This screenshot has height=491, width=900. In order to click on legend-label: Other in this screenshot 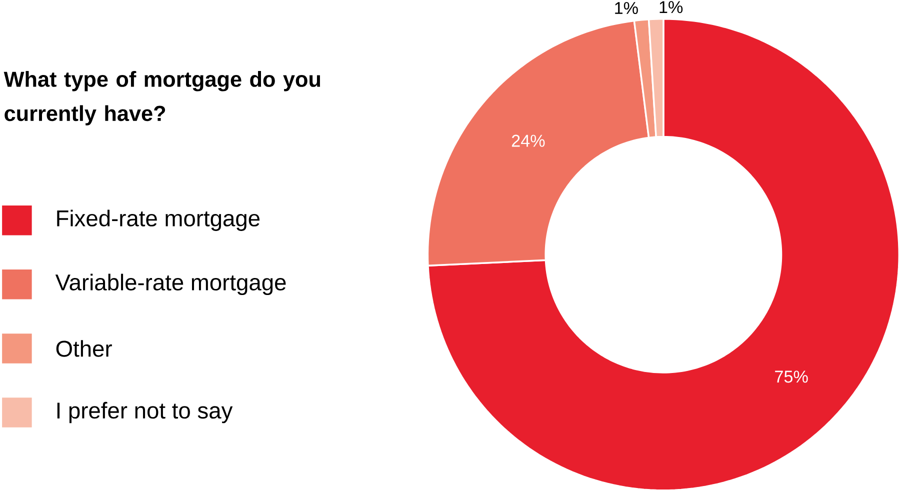, I will do `click(84, 348)`.